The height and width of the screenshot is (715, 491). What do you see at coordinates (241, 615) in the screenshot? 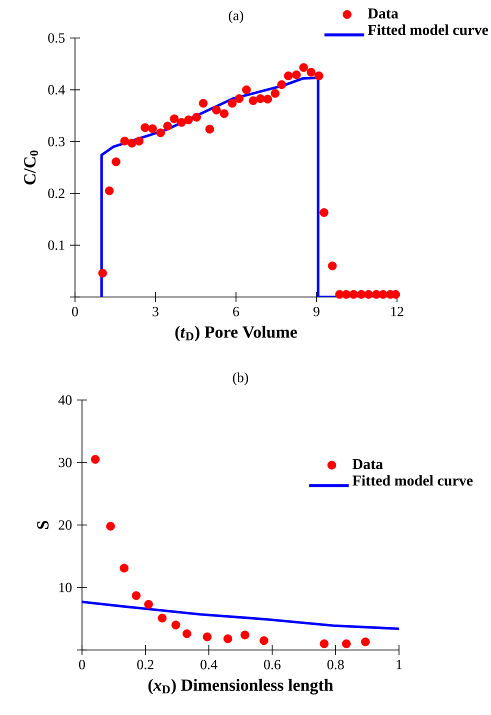
I see `line-series` at bounding box center [241, 615].